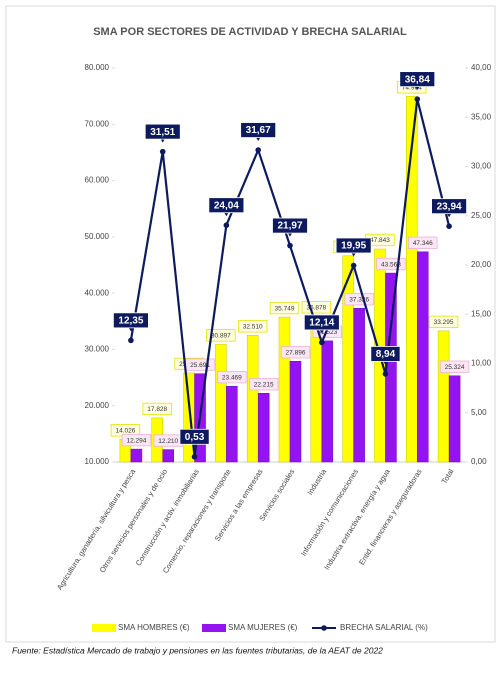 Image resolution: width=501 pixels, height=685 pixels. What do you see at coordinates (97, 180) in the screenshot?
I see `y-tick-label: 60.000` at bounding box center [97, 180].